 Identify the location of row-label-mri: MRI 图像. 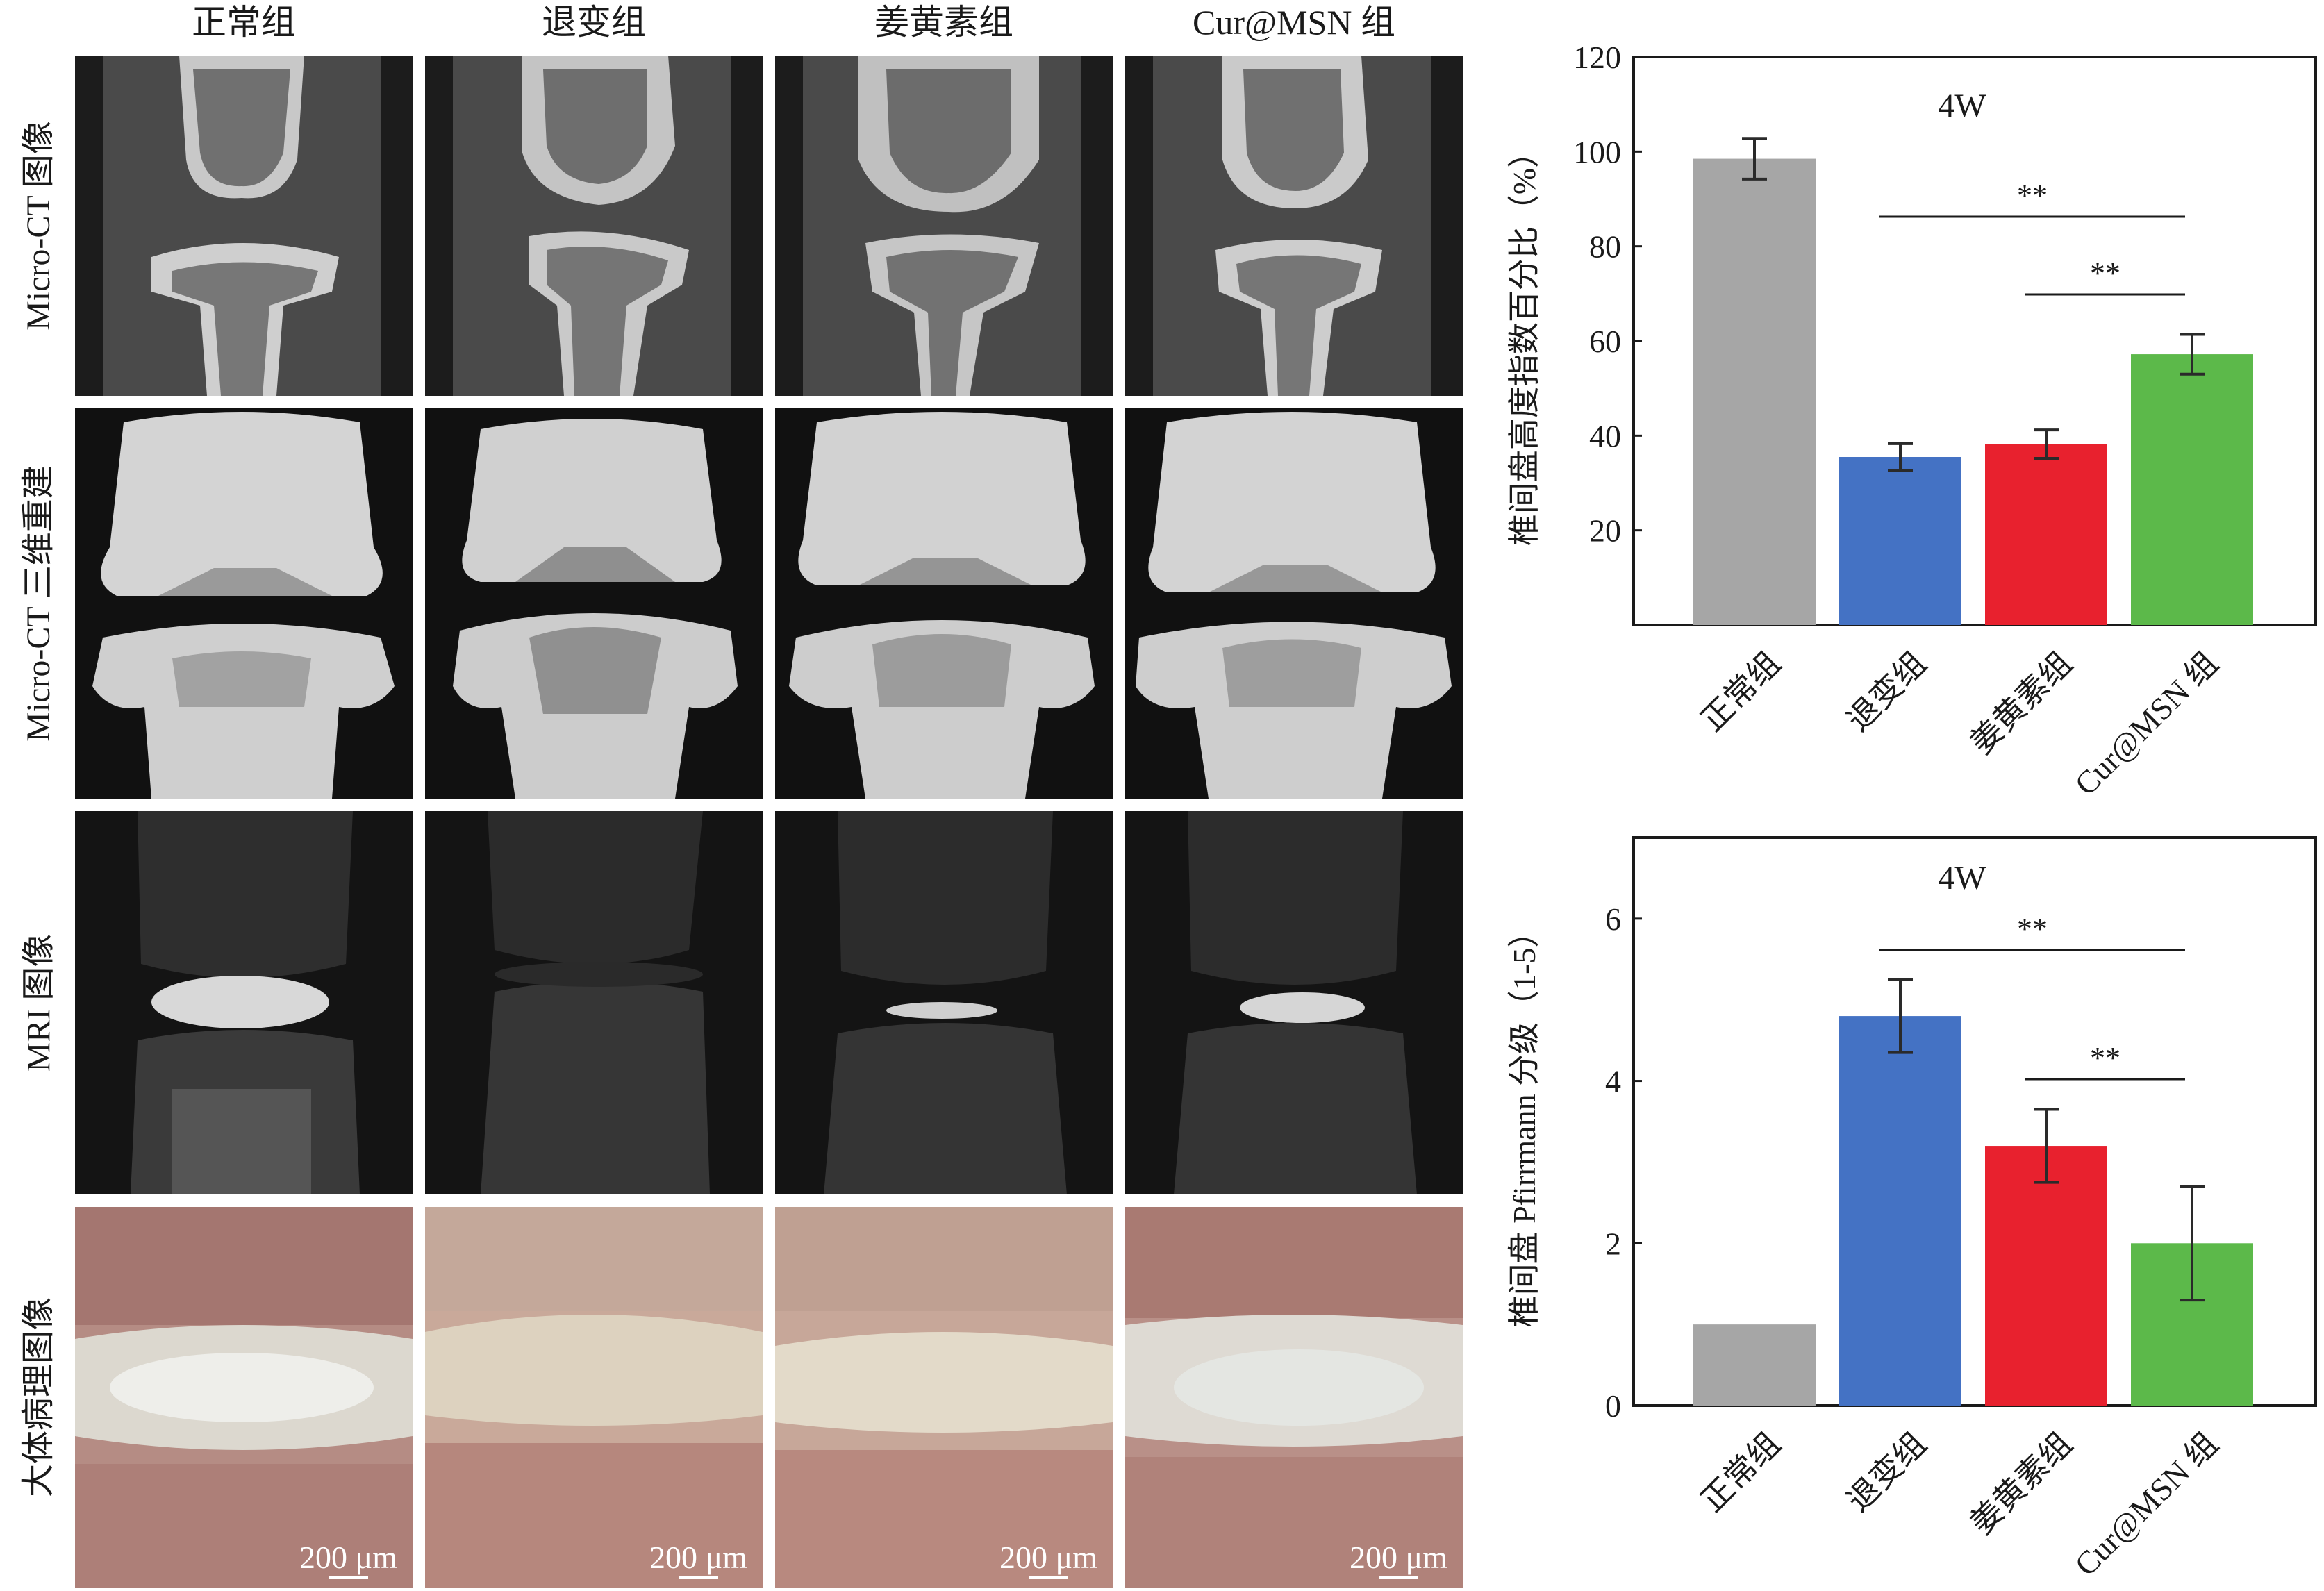
(38, 1003).